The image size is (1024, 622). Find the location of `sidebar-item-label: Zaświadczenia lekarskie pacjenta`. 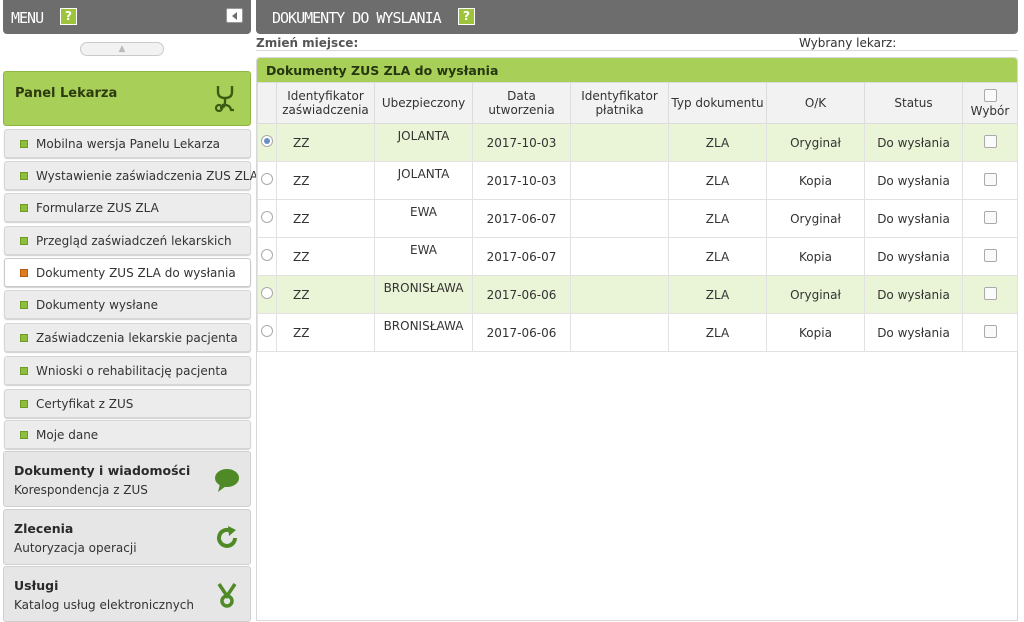

sidebar-item-label: Zaświadczenia lekarskie pacjenta is located at coordinates (137, 338).